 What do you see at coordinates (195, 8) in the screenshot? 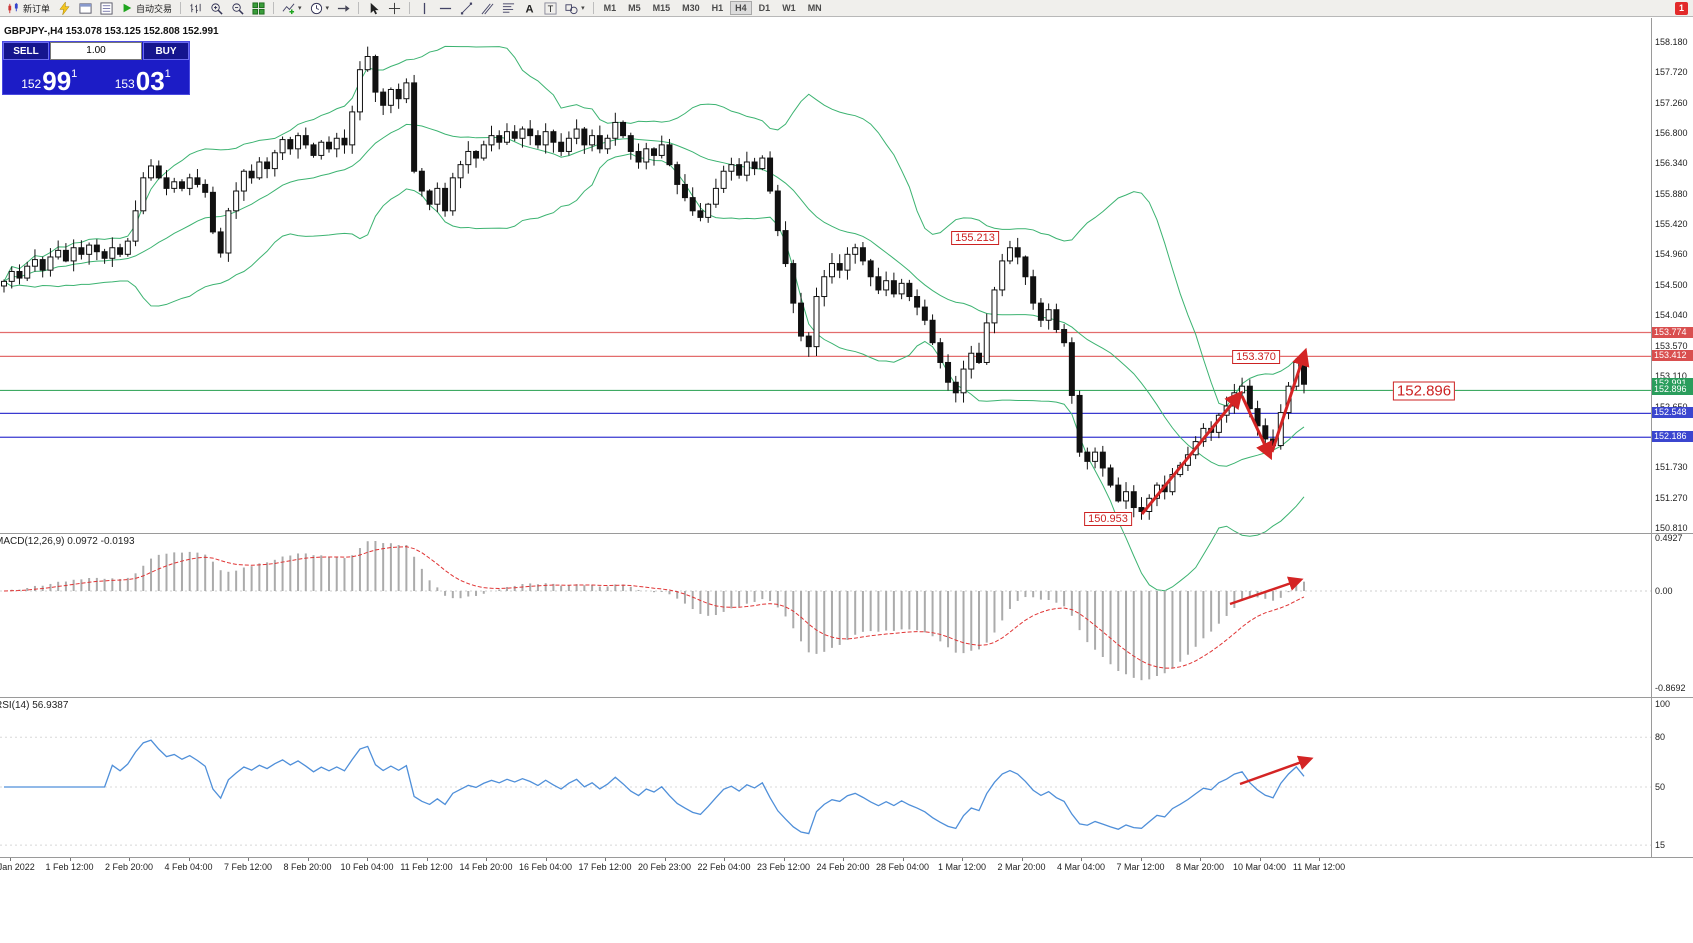
I see `bar-chart-button` at bounding box center [195, 8].